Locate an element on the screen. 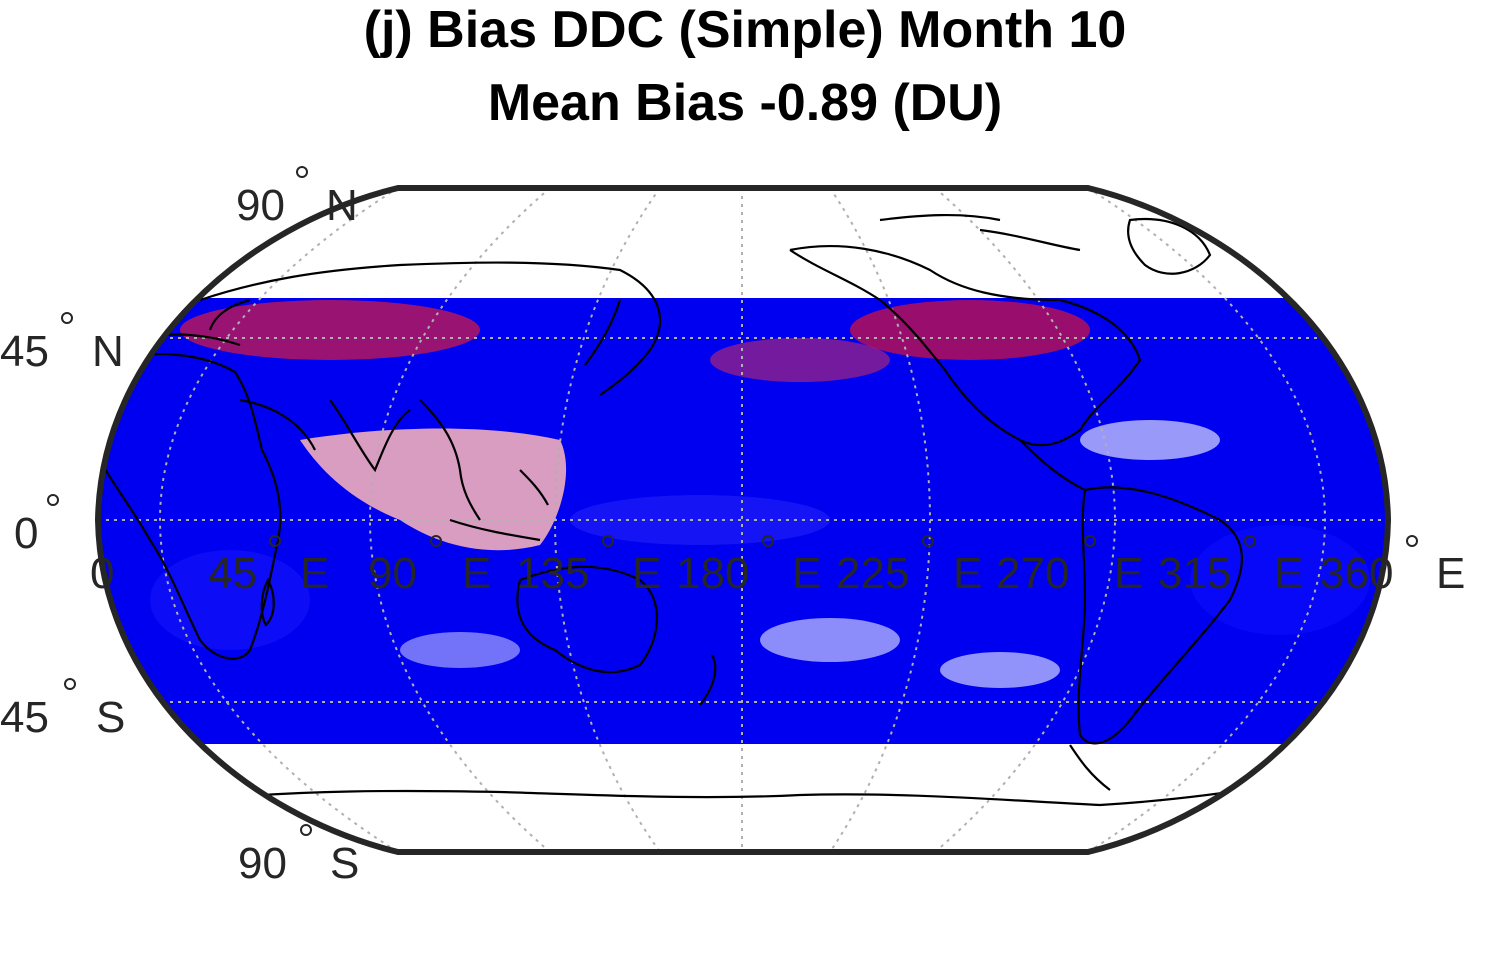 This screenshot has height=955, width=1490. lon-label-360e-hemi: E is located at coordinates (1450, 573).